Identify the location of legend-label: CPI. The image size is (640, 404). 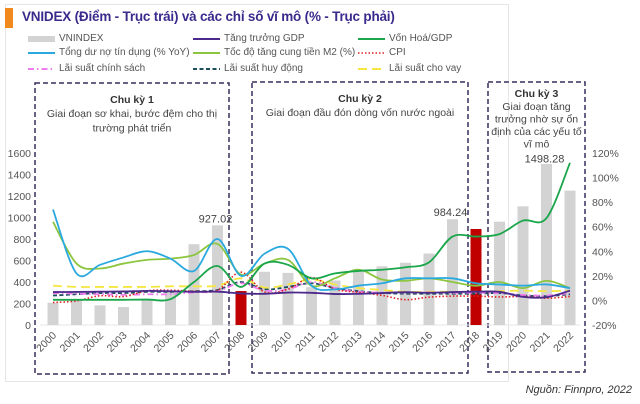
(397, 52).